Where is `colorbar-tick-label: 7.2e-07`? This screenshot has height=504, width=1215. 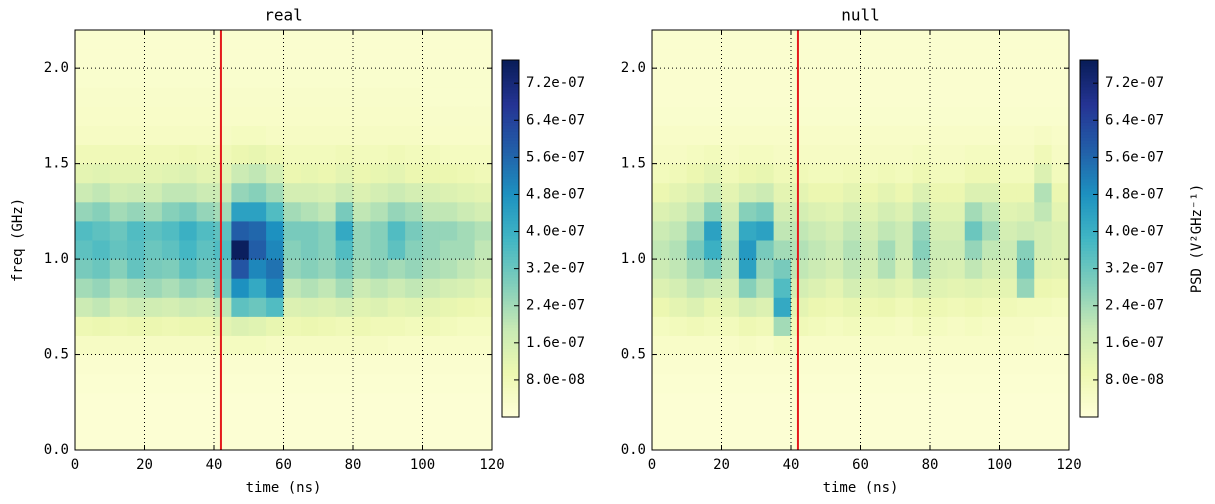
colorbar-tick-label: 7.2e-07 is located at coordinates (555, 83).